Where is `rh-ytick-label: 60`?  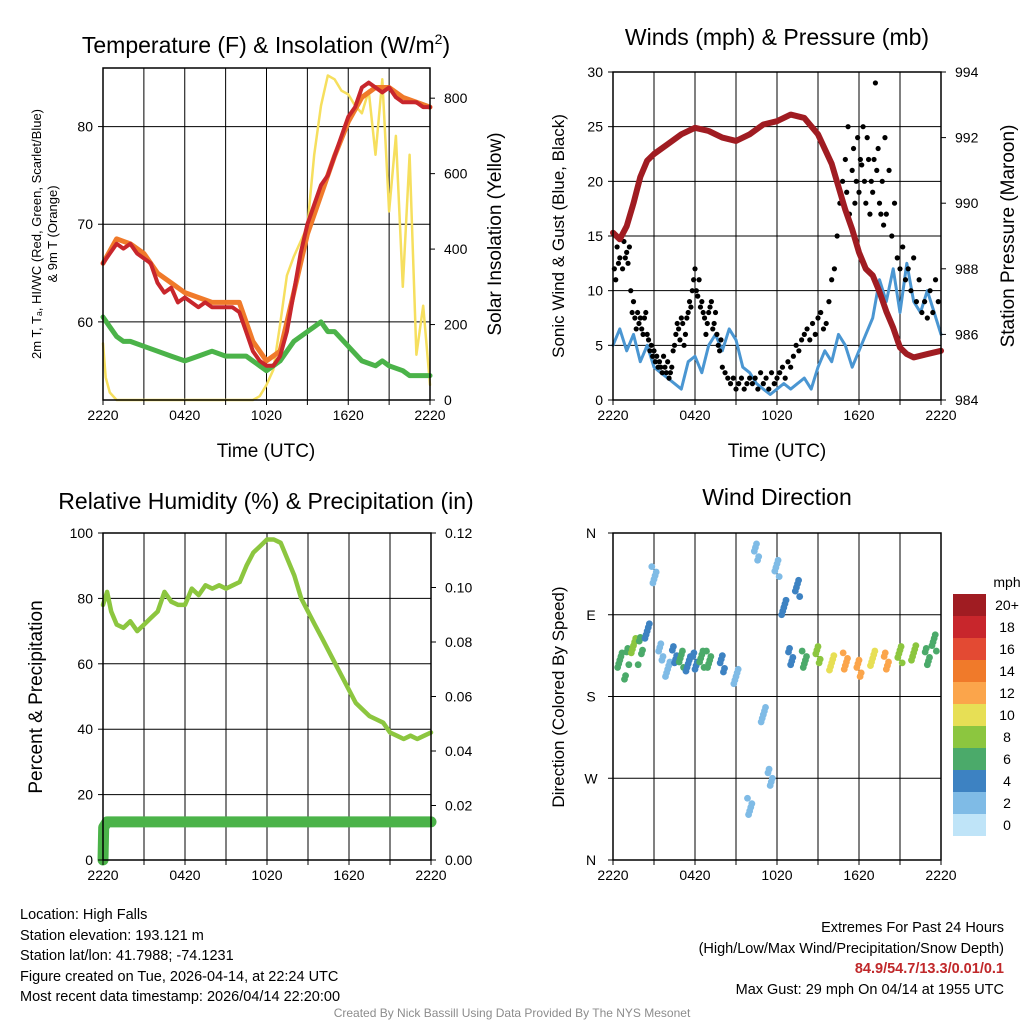 rh-ytick-label: 60 is located at coordinates (85, 664).